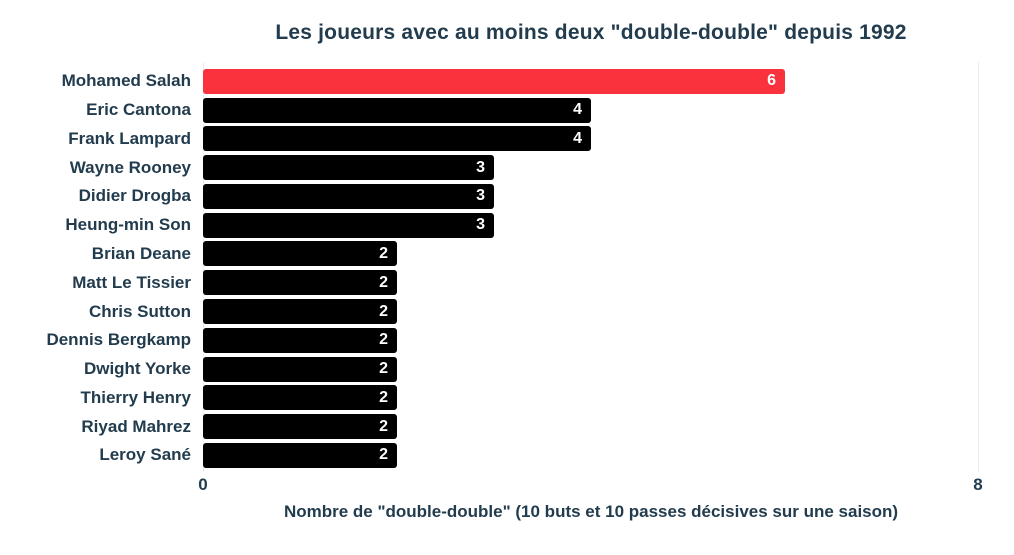  Describe the element at coordinates (134, 196) in the screenshot. I see `category-label: Didier Drogba` at that location.